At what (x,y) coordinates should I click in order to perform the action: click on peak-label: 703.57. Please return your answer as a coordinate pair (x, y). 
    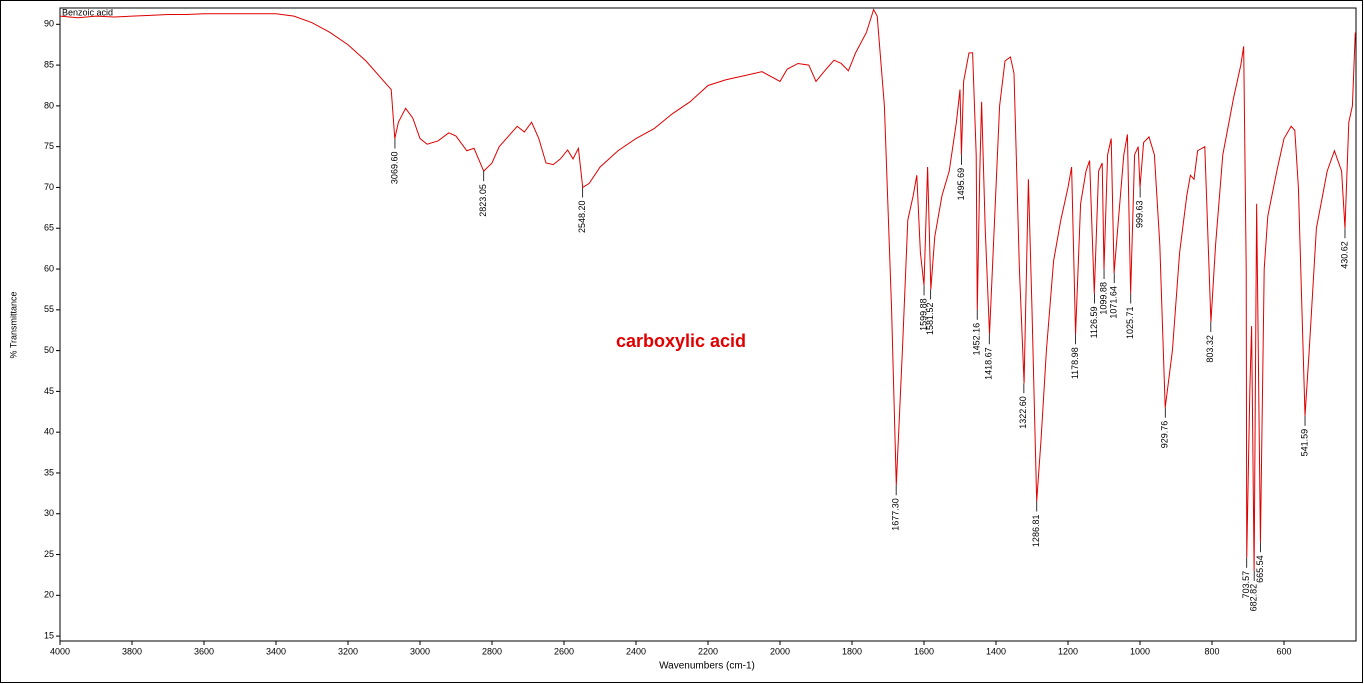
    Looking at the image, I should click on (1246, 585).